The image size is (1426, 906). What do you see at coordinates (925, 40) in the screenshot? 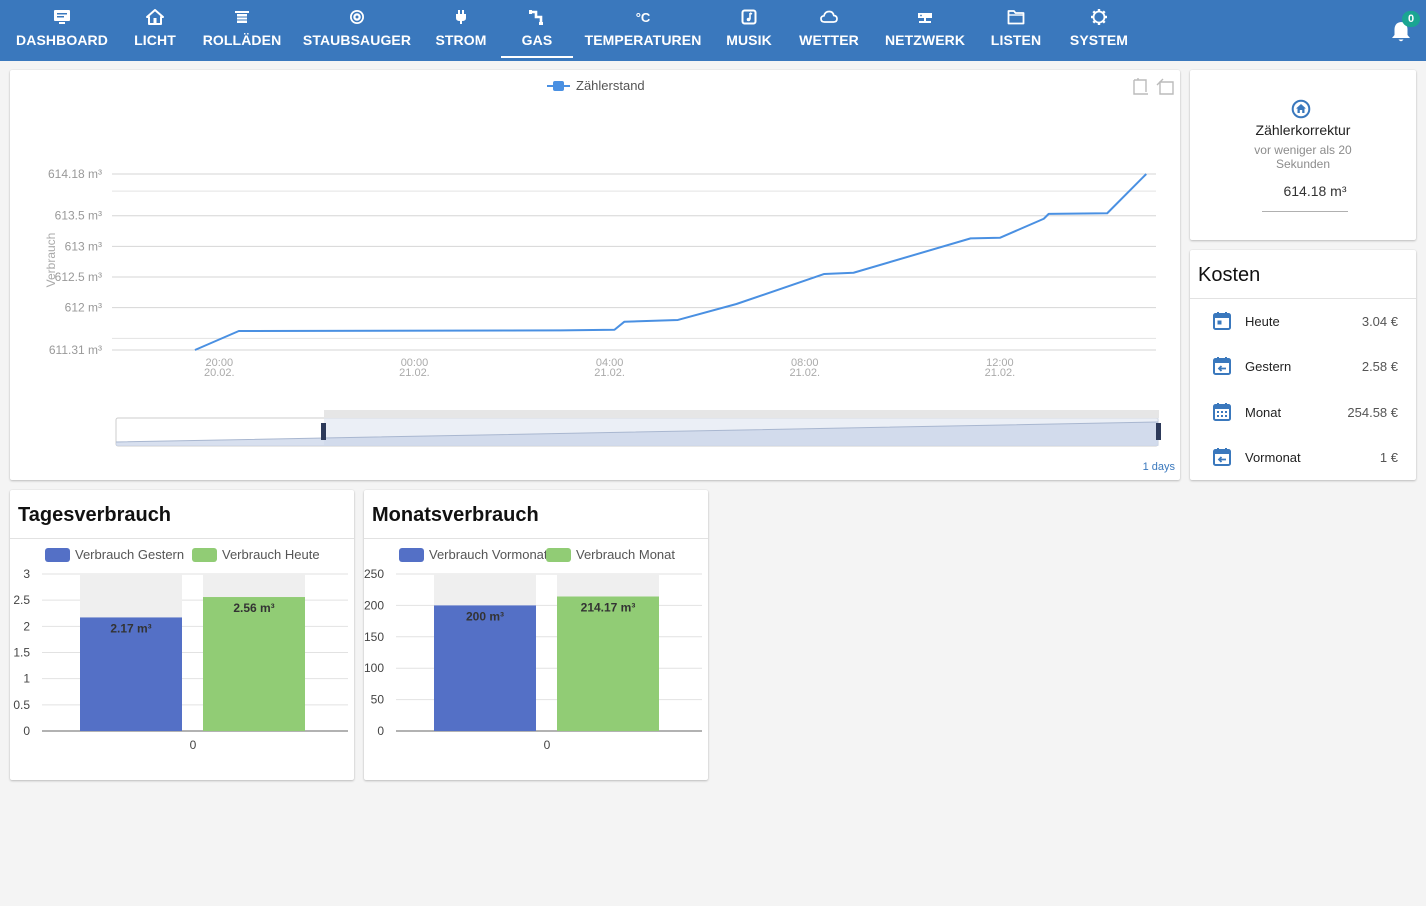
I see `tab-label: NETZWERK` at bounding box center [925, 40].